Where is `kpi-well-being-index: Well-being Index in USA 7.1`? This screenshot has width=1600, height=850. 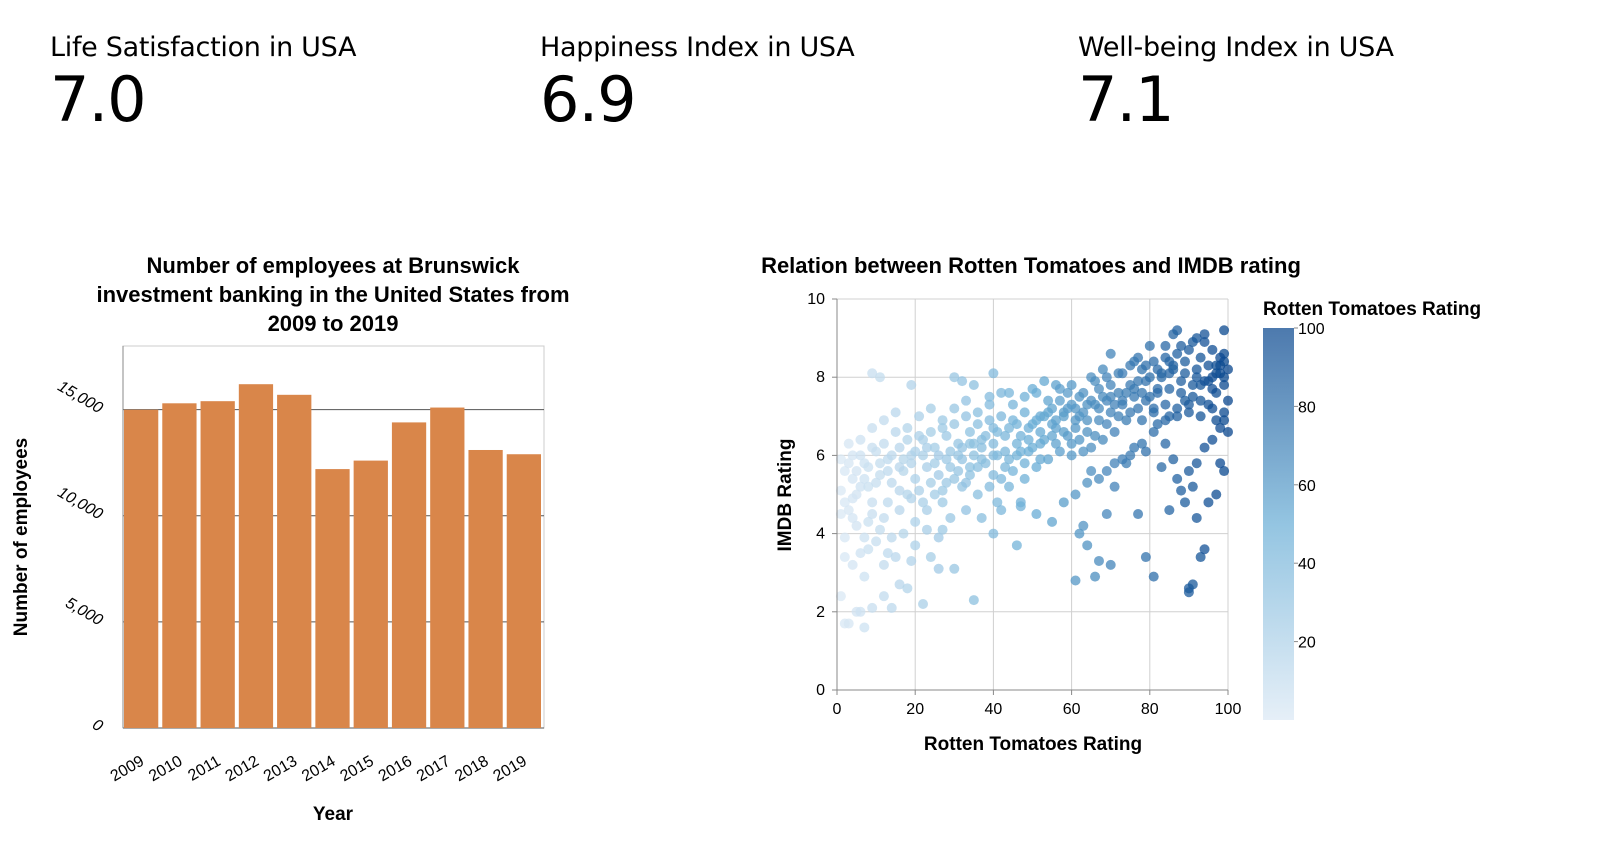 kpi-well-being-index: Well-being Index in USA 7.1 is located at coordinates (1236, 81).